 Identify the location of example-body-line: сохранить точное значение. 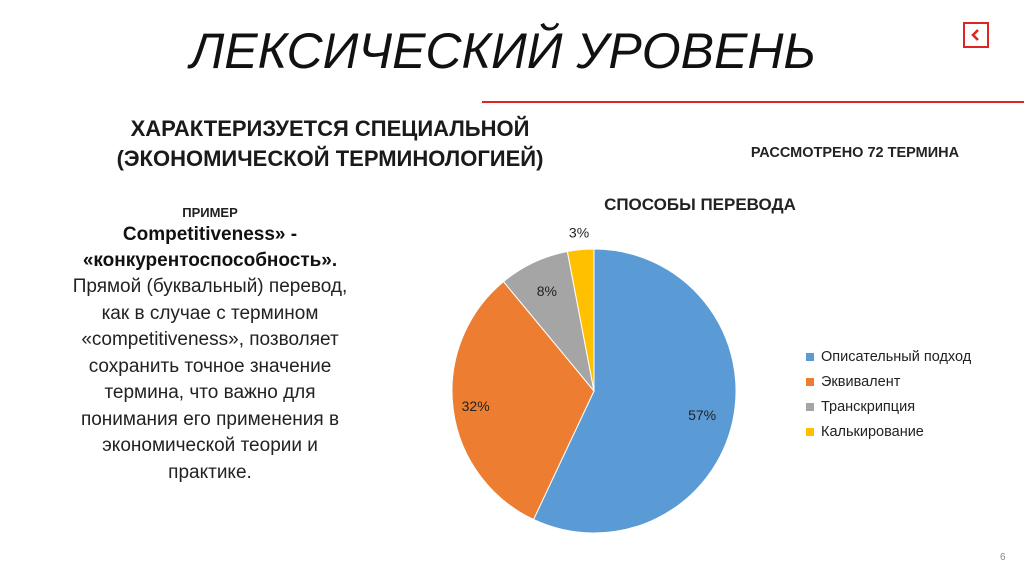
(210, 366).